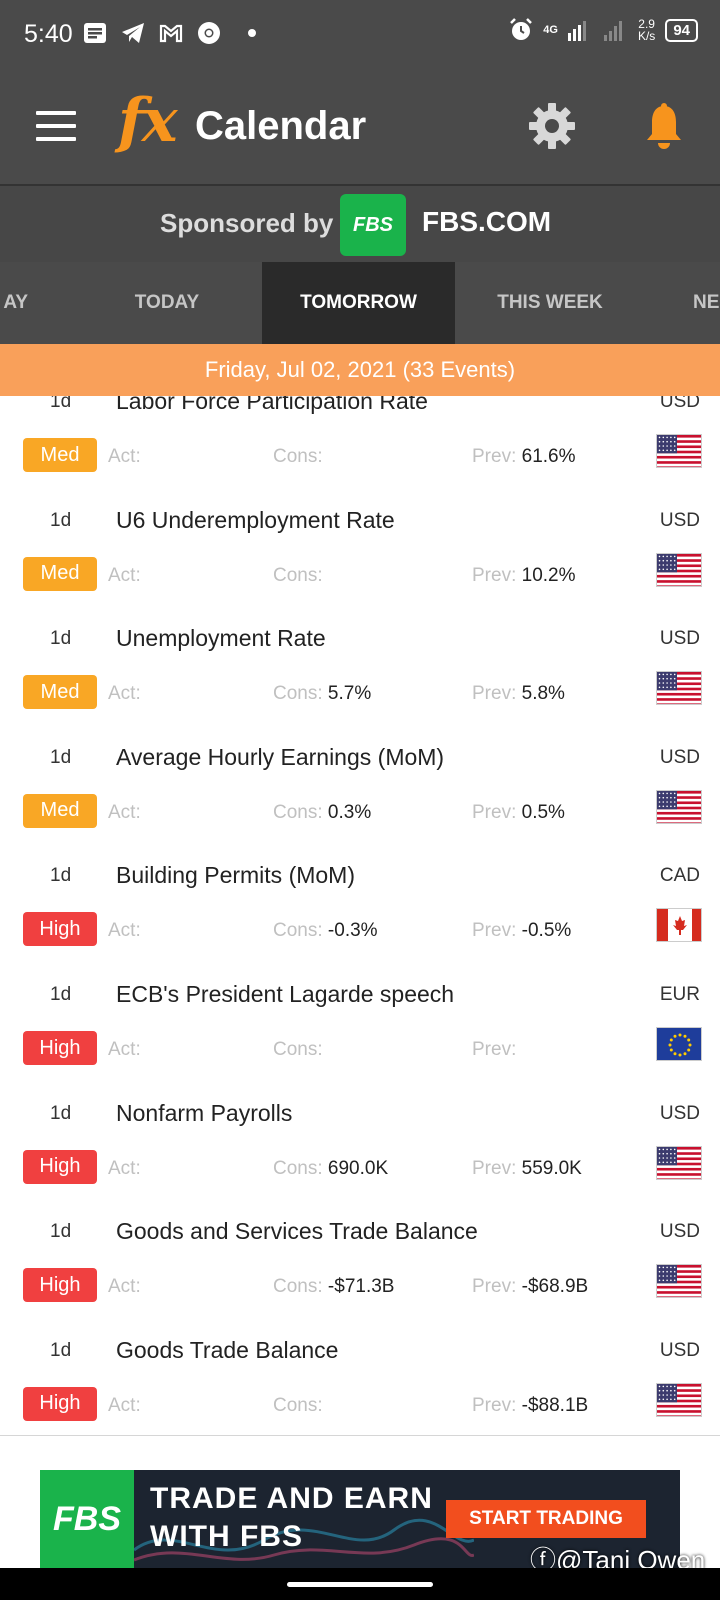  I want to click on system-nav-bar, so click(360, 1584).